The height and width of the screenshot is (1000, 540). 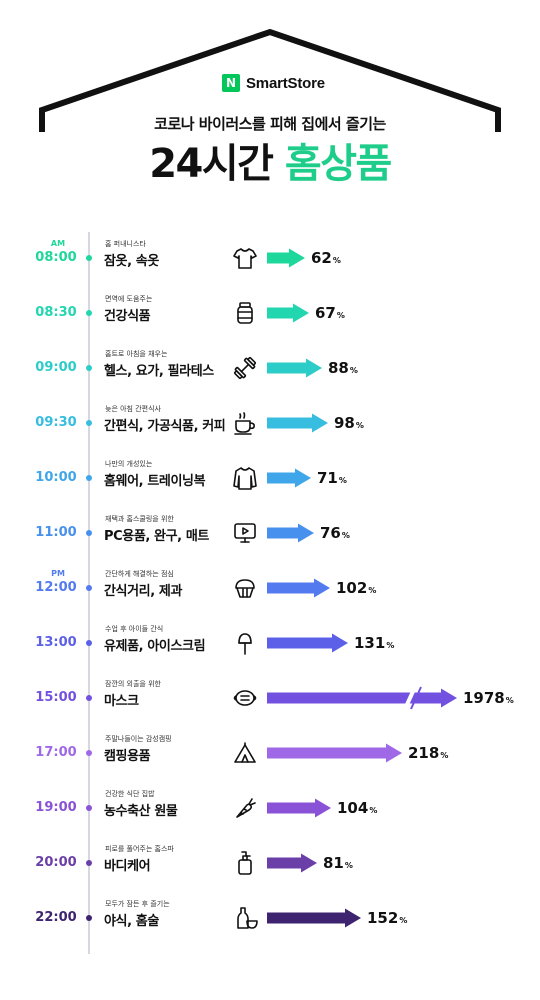 I want to click on ampm-label: AM, so click(x=58, y=243).